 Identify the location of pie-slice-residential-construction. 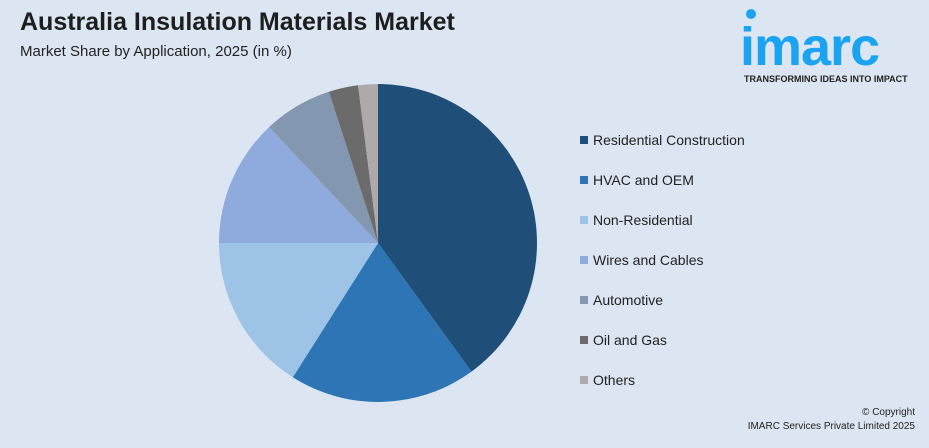
(457, 228).